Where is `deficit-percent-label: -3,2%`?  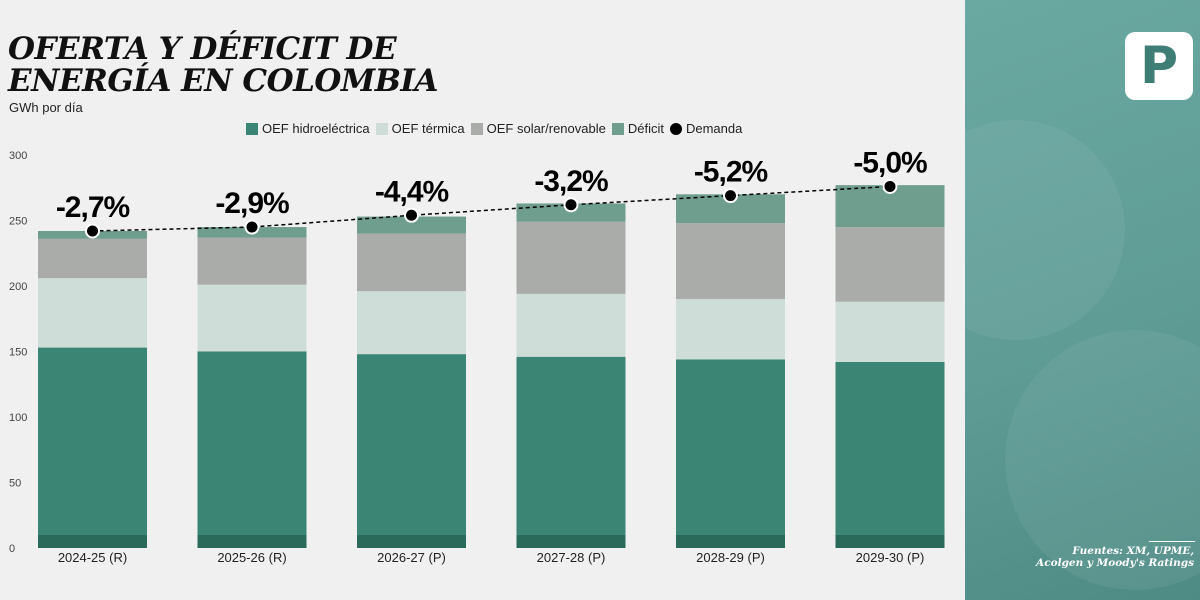 deficit-percent-label: -3,2% is located at coordinates (571, 181).